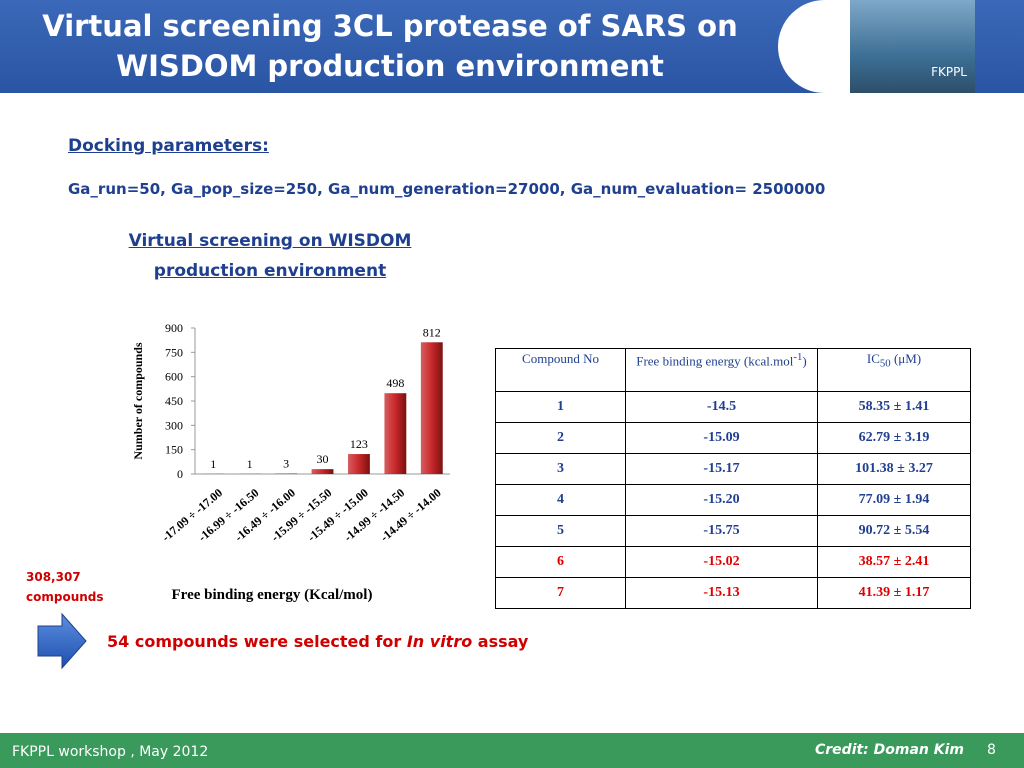 This screenshot has height=768, width=1024. Describe the element at coordinates (560, 358) in the screenshot. I see `header-text: Compound No` at that location.